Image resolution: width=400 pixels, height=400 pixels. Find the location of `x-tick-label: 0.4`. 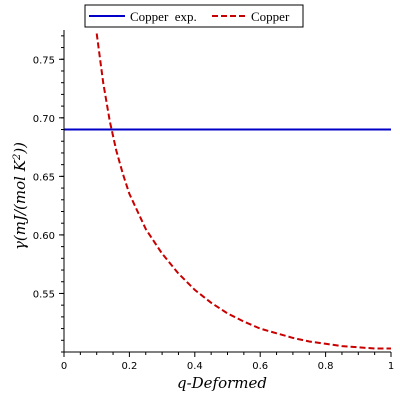

x-tick-label: 0.4 is located at coordinates (195, 366).